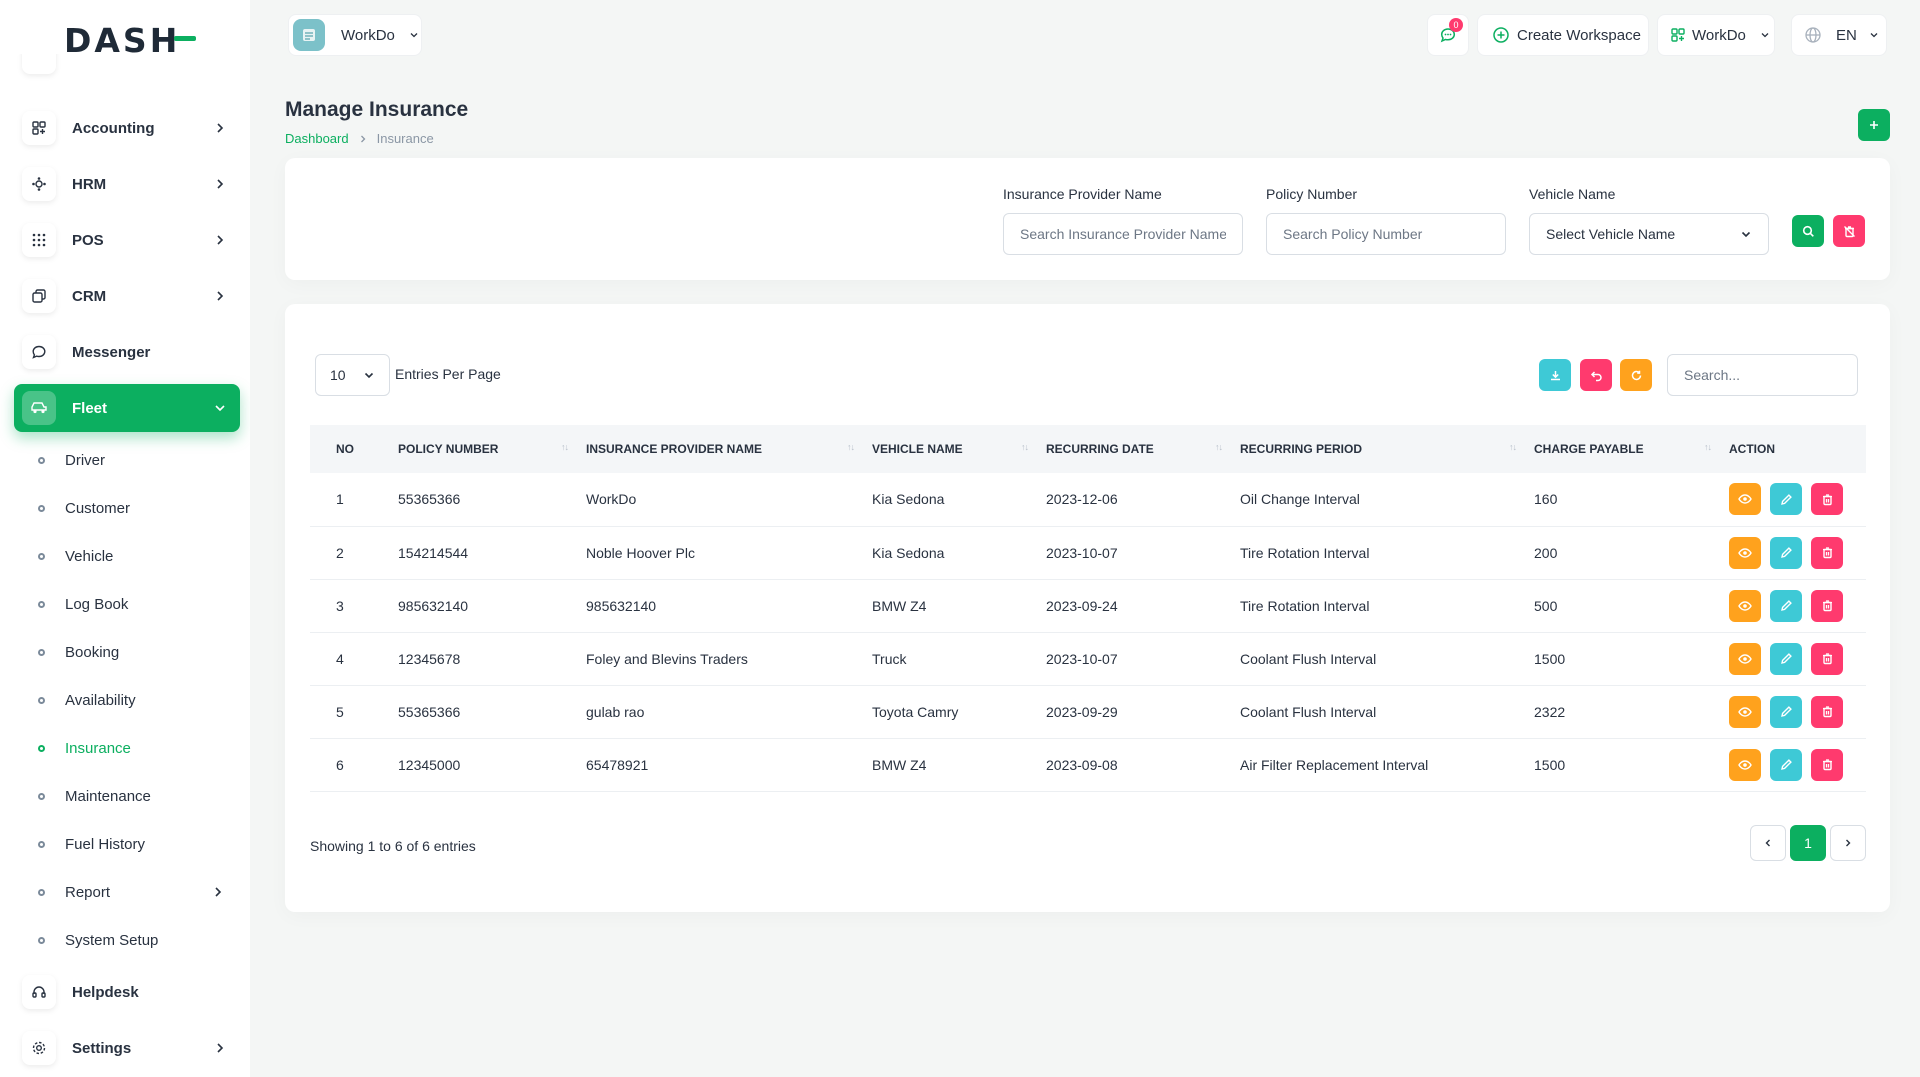  What do you see at coordinates (39, 1048) in the screenshot?
I see `gear-icon` at bounding box center [39, 1048].